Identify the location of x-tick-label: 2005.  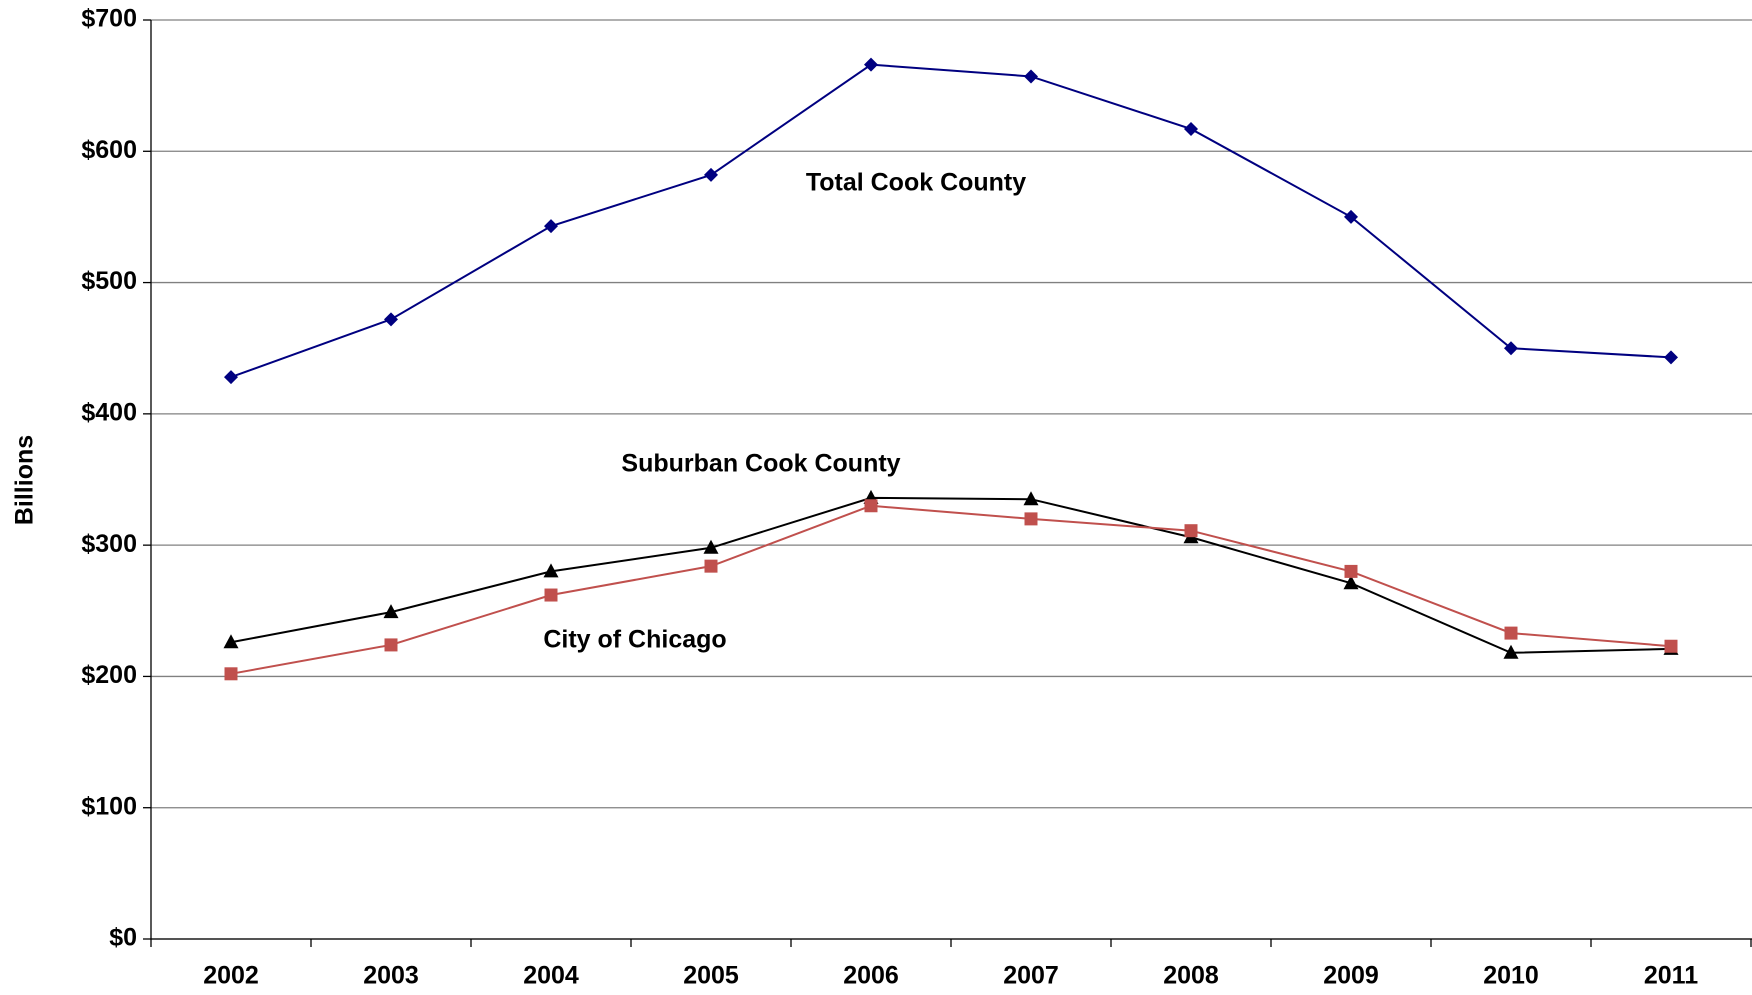
(711, 976).